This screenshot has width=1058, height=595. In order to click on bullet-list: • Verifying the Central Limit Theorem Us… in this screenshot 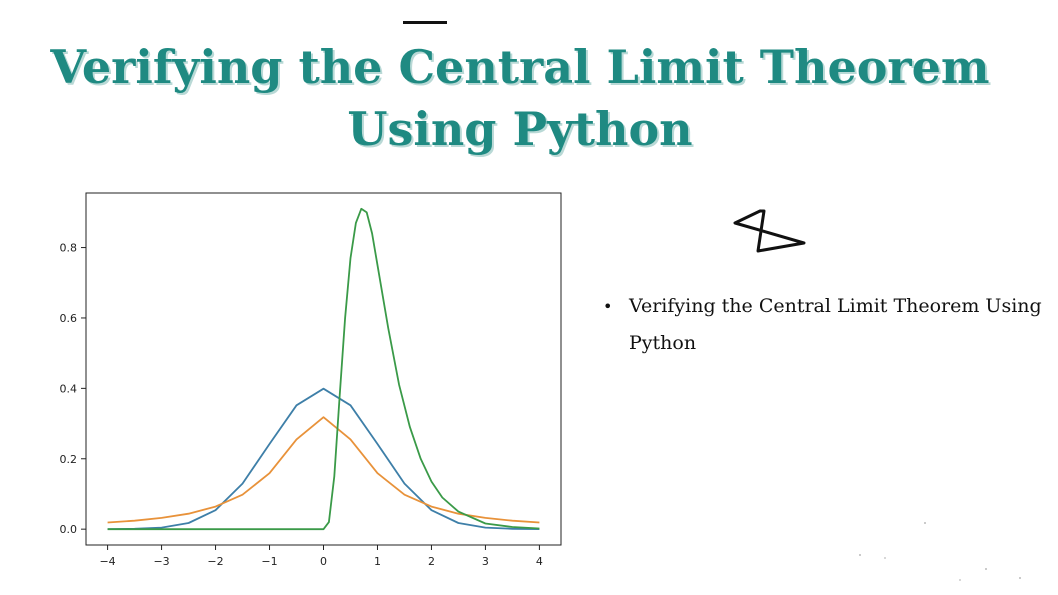, I will do `click(823, 325)`.